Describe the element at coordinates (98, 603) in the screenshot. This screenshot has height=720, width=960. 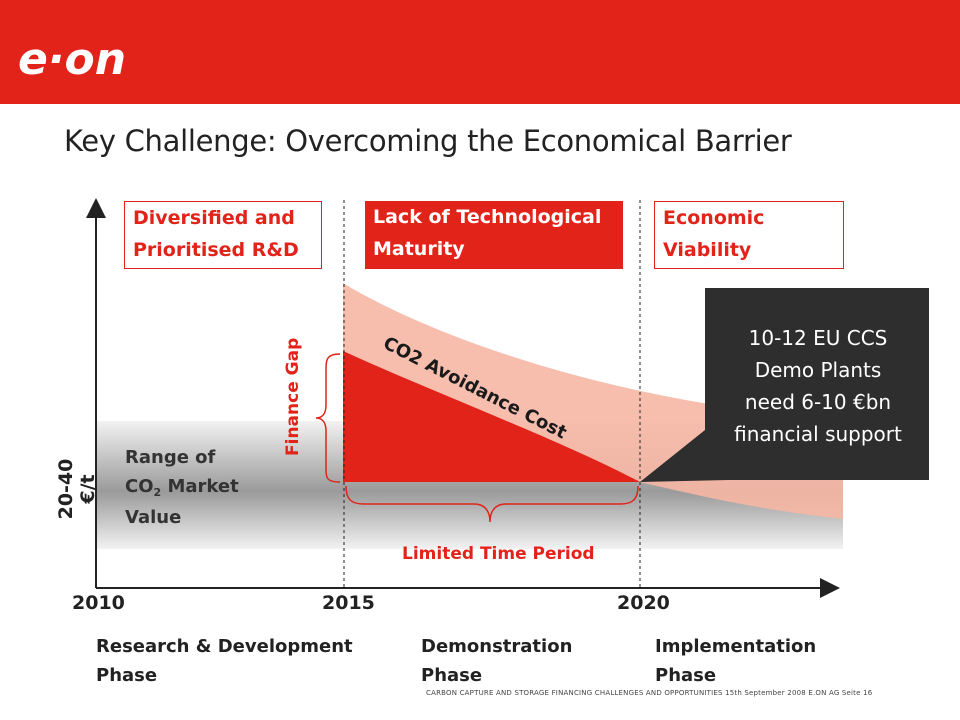
I see `year-2010: 2010` at that location.